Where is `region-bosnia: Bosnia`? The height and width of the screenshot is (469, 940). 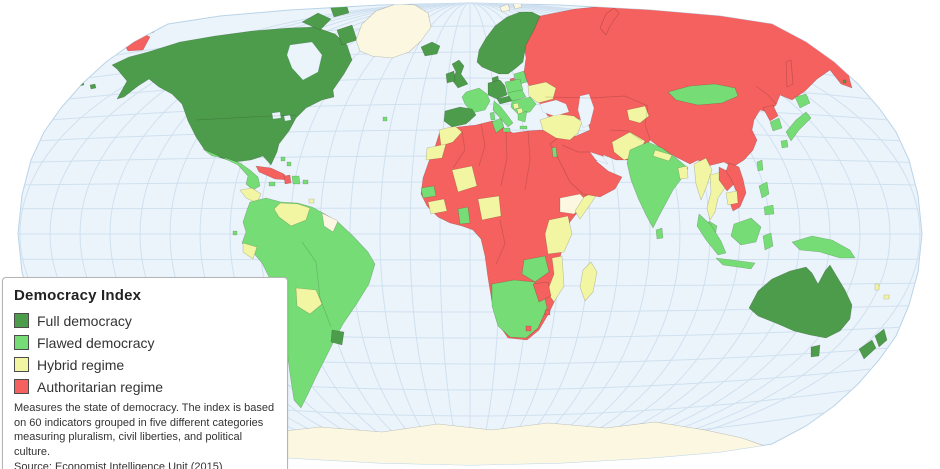 region-bosnia: Bosnia is located at coordinates (516, 106).